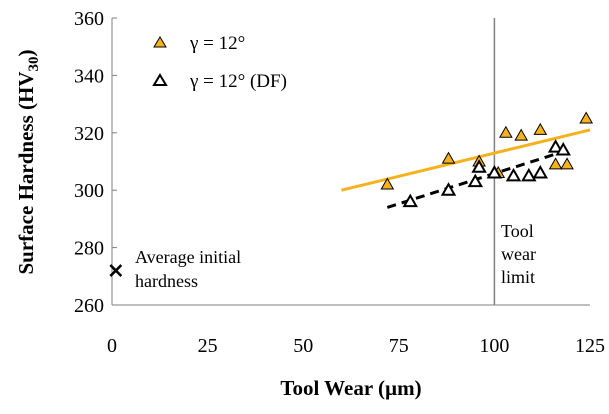 The height and width of the screenshot is (414, 609). Describe the element at coordinates (494, 346) in the screenshot. I see `x-tick-label: 100` at that location.